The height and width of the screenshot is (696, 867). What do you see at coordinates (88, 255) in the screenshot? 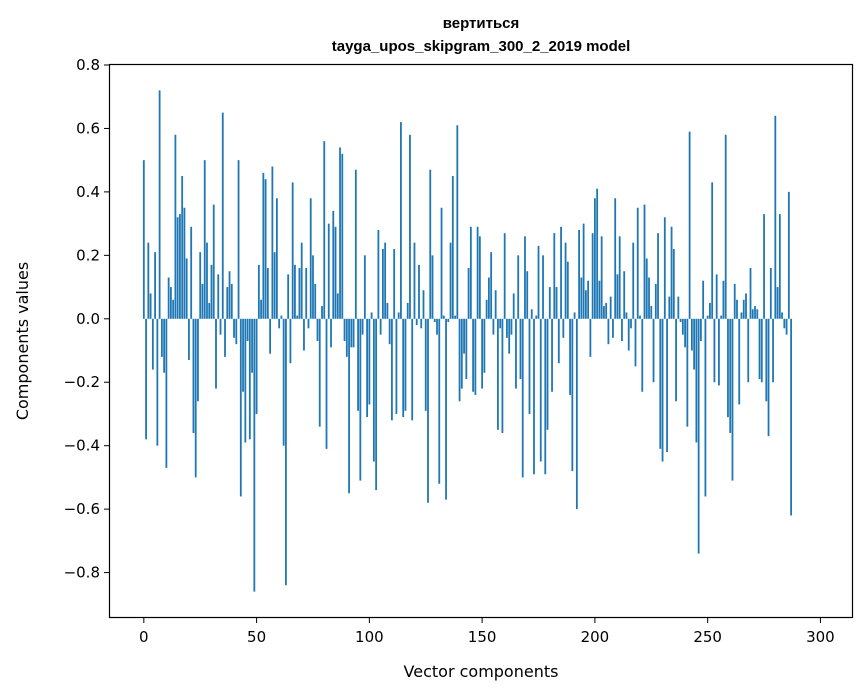
I see `y-tick-label: 0.2` at bounding box center [88, 255].